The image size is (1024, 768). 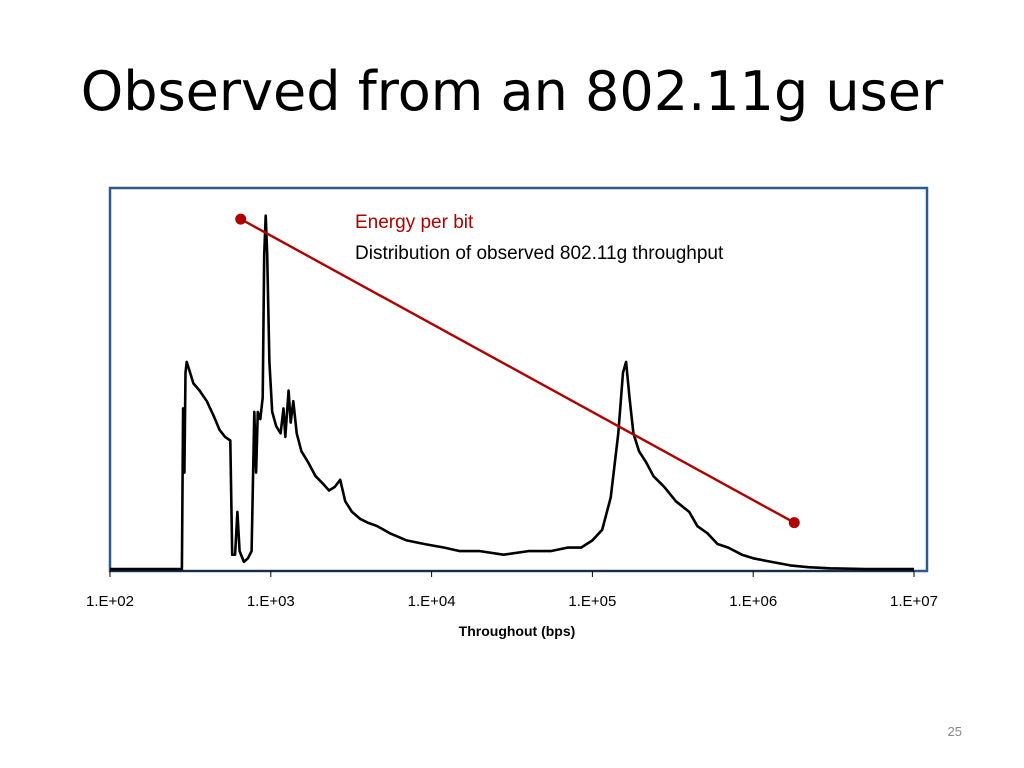 What do you see at coordinates (753, 601) in the screenshot?
I see `x-tick-label: 1.E+06` at bounding box center [753, 601].